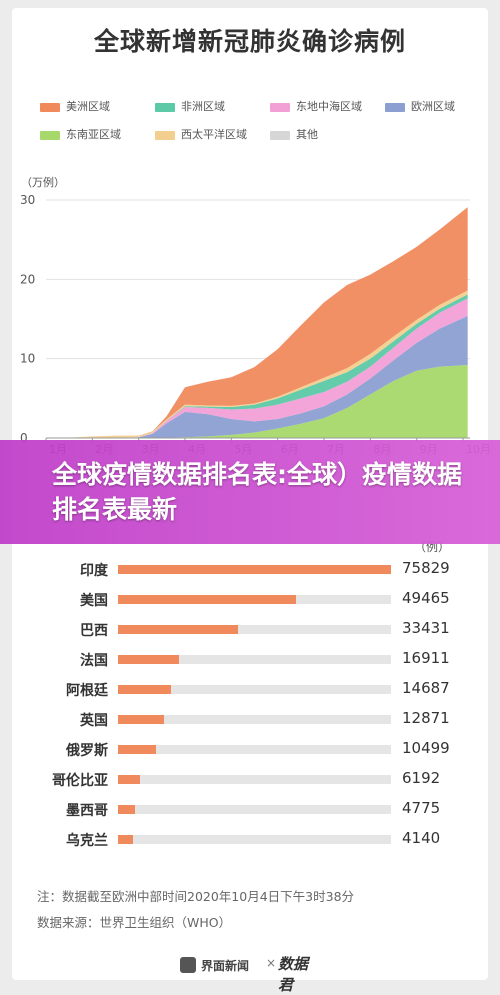 The width and height of the screenshot is (500, 995). Describe the element at coordinates (27, 279) in the screenshot. I see `y-tick-label: 20` at that location.